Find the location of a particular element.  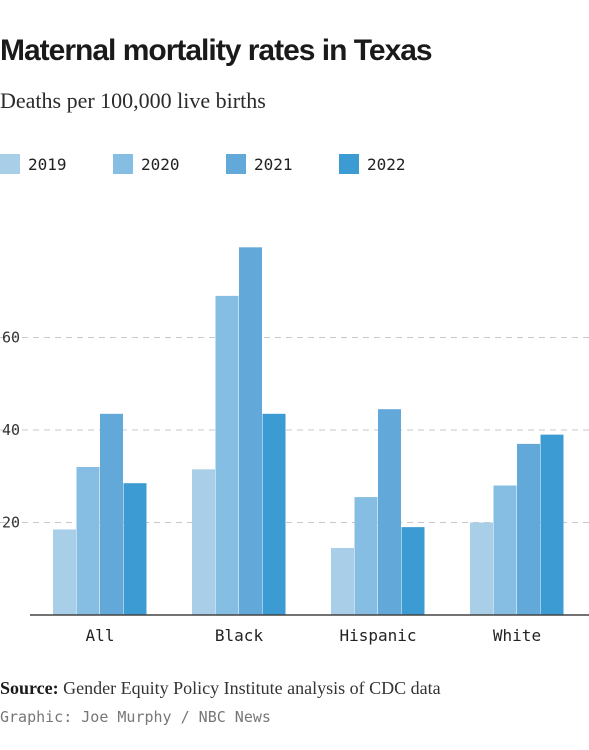

legend-label-2022: 2022 is located at coordinates (386, 164).